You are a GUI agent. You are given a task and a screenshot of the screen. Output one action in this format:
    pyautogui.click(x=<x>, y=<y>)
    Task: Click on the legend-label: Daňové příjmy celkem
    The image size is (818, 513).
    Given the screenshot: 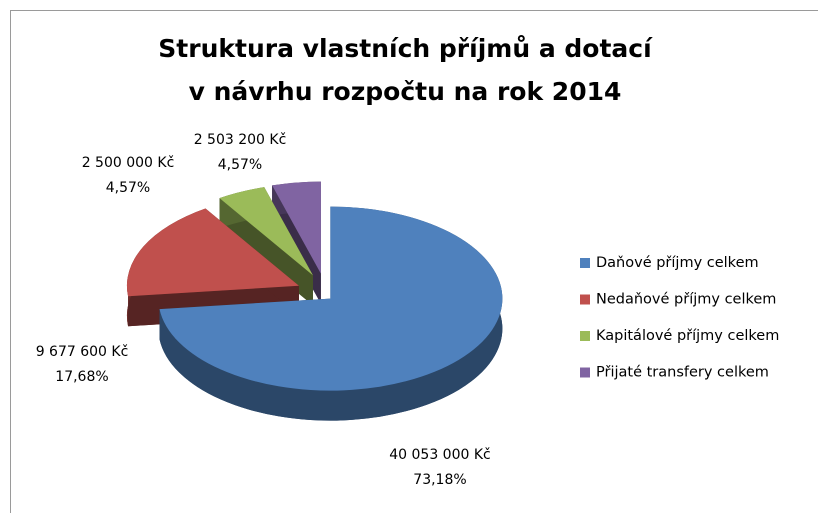 What is the action you would take?
    pyautogui.click(x=677, y=263)
    